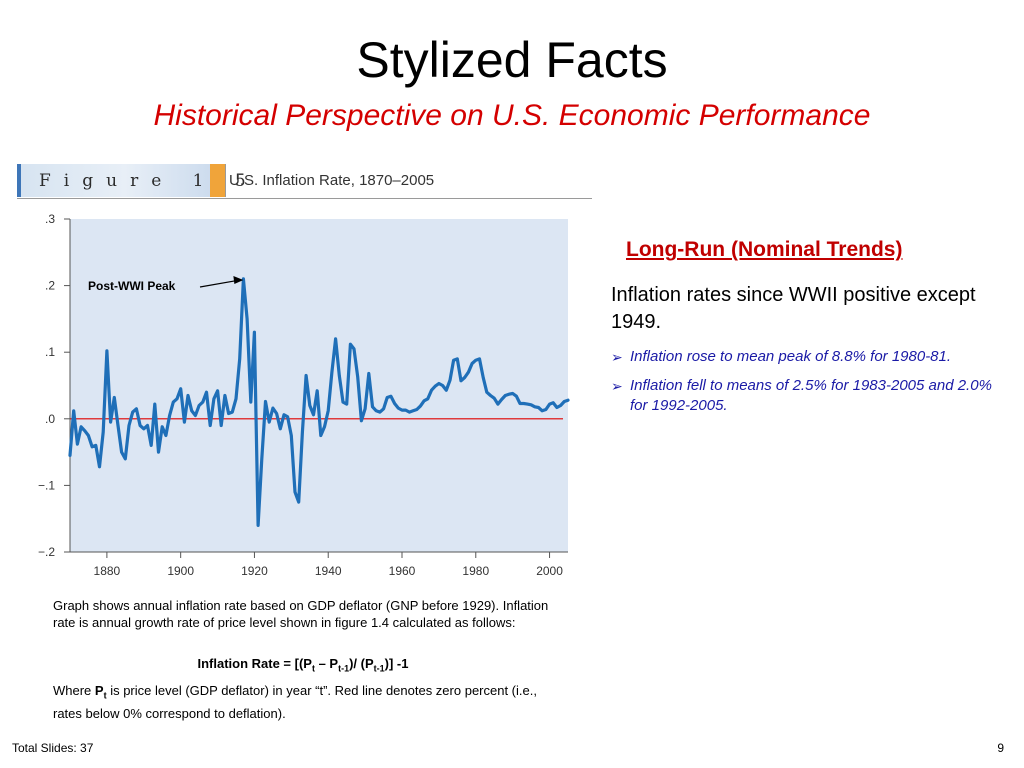 The image size is (1024, 768). What do you see at coordinates (402, 571) in the screenshot?
I see `x-tick-label: 1960` at bounding box center [402, 571].